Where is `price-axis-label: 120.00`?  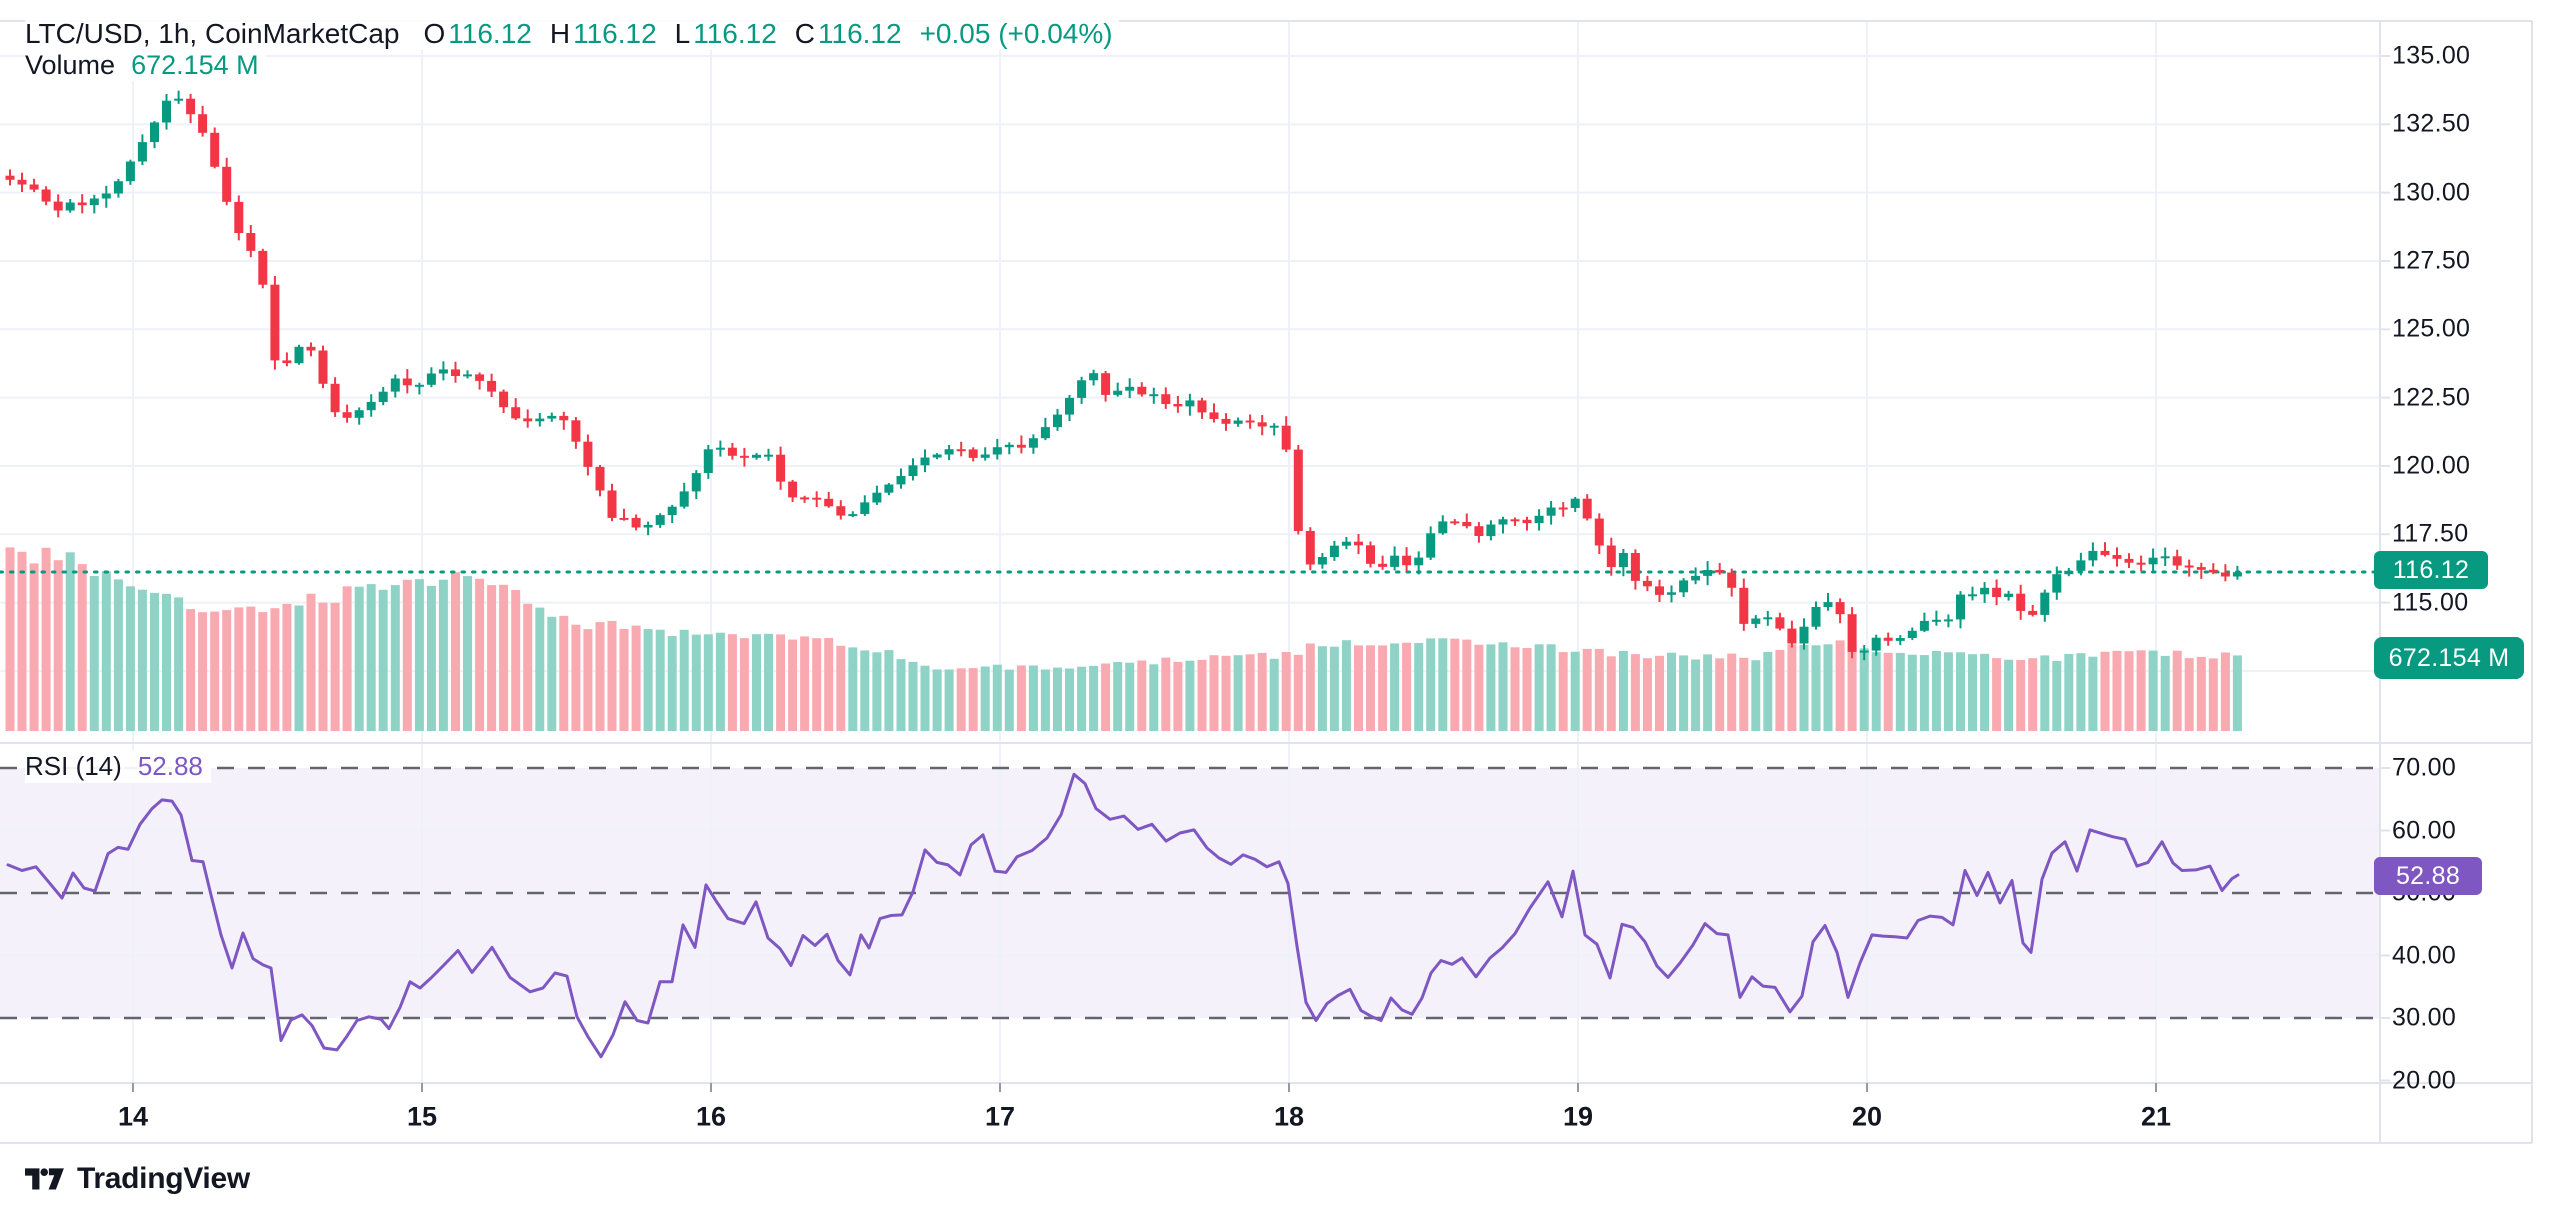
price-axis-label: 120.00 is located at coordinates (2431, 465).